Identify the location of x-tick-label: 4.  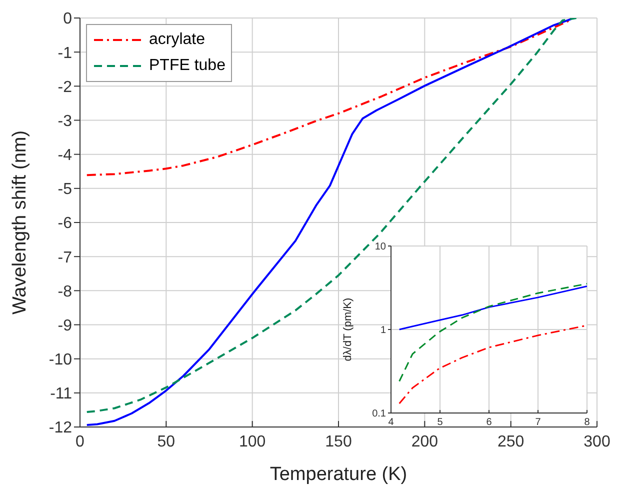
(391, 422).